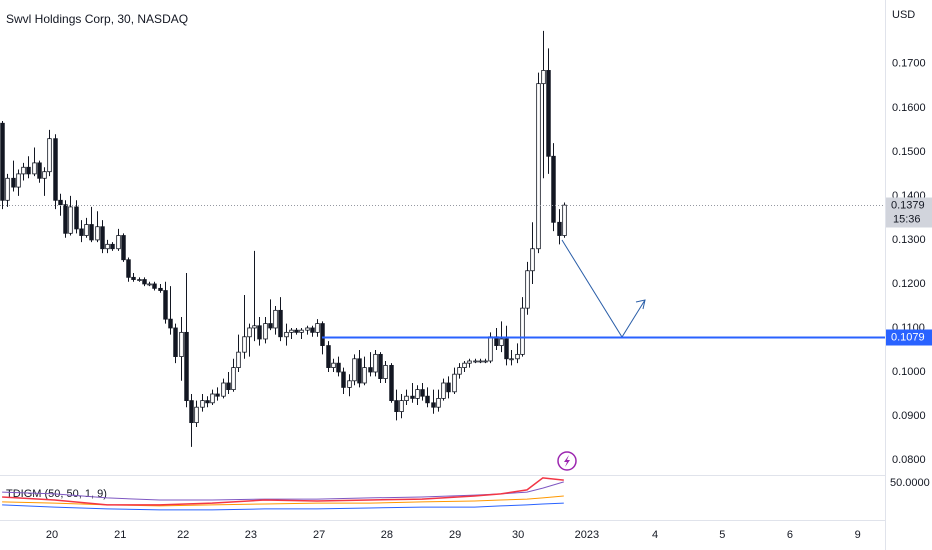 The image size is (932, 550). Describe the element at coordinates (387, 535) in the screenshot. I see `x-tick-label: 28` at that location.